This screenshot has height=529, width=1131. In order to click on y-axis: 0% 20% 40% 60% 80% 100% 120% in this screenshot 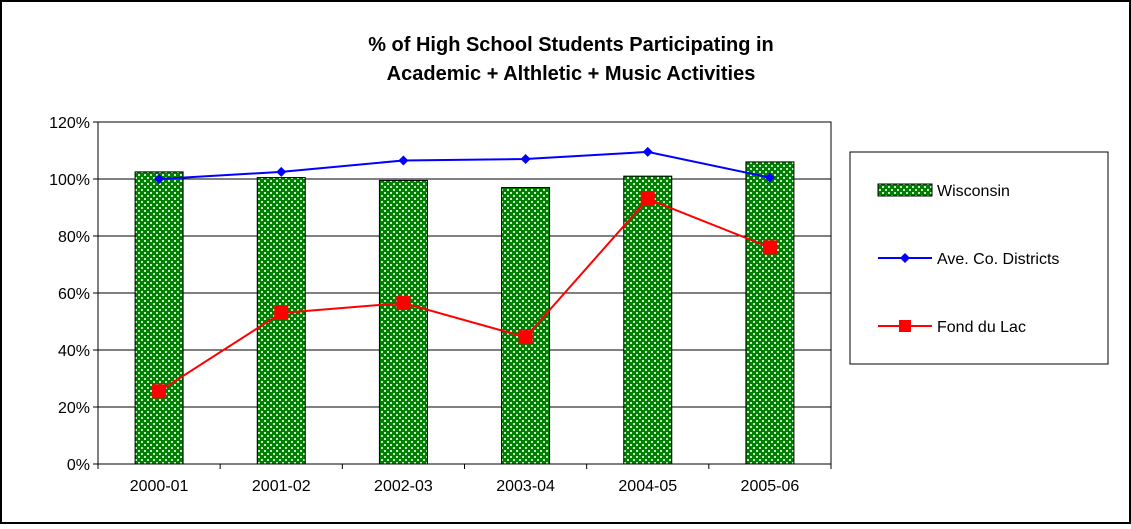, I will do `click(73, 294)`.